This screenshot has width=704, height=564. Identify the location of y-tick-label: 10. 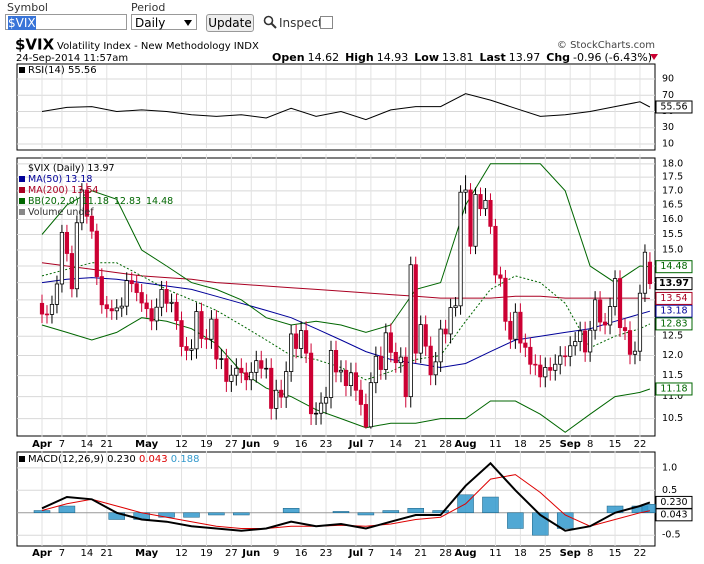
(668, 143).